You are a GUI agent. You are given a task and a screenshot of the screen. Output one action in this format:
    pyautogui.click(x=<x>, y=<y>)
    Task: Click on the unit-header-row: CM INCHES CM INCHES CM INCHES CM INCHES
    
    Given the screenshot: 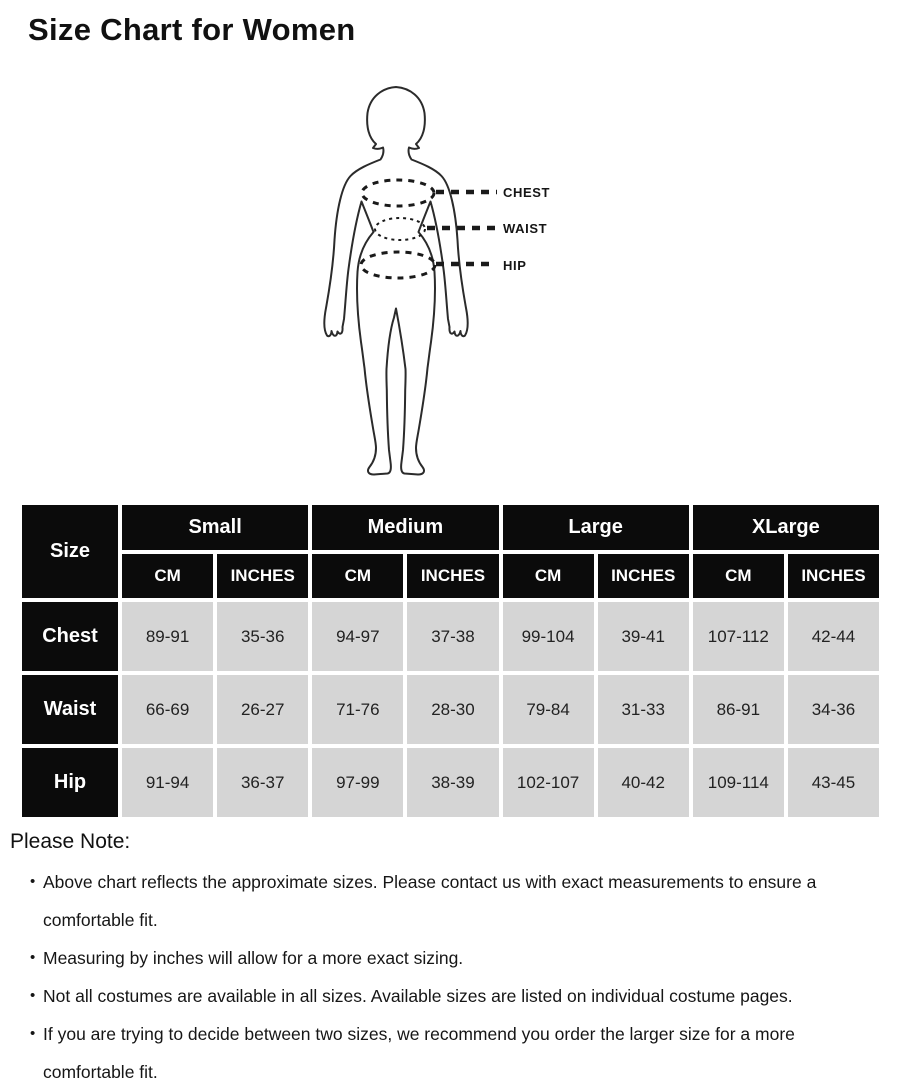 What is the action you would take?
    pyautogui.click(x=450, y=576)
    